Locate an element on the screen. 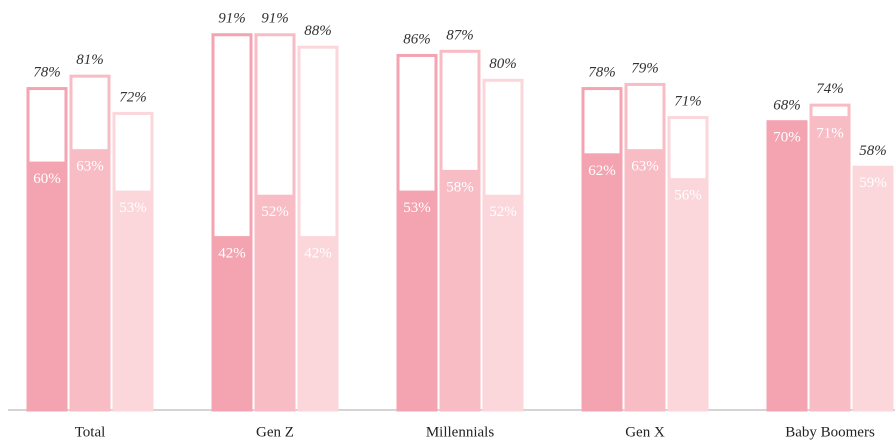 The width and height of the screenshot is (895, 446). x-tick-label: Gen Z is located at coordinates (275, 432).